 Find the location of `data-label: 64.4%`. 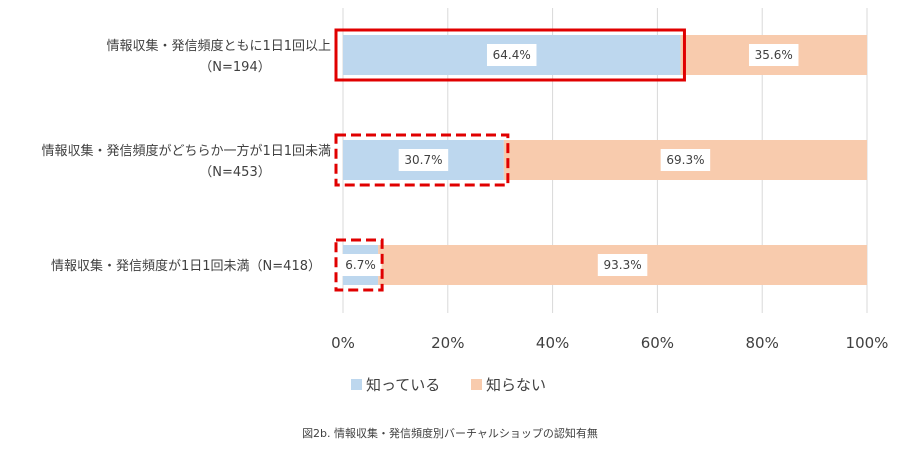

data-label: 64.4% is located at coordinates (512, 55).